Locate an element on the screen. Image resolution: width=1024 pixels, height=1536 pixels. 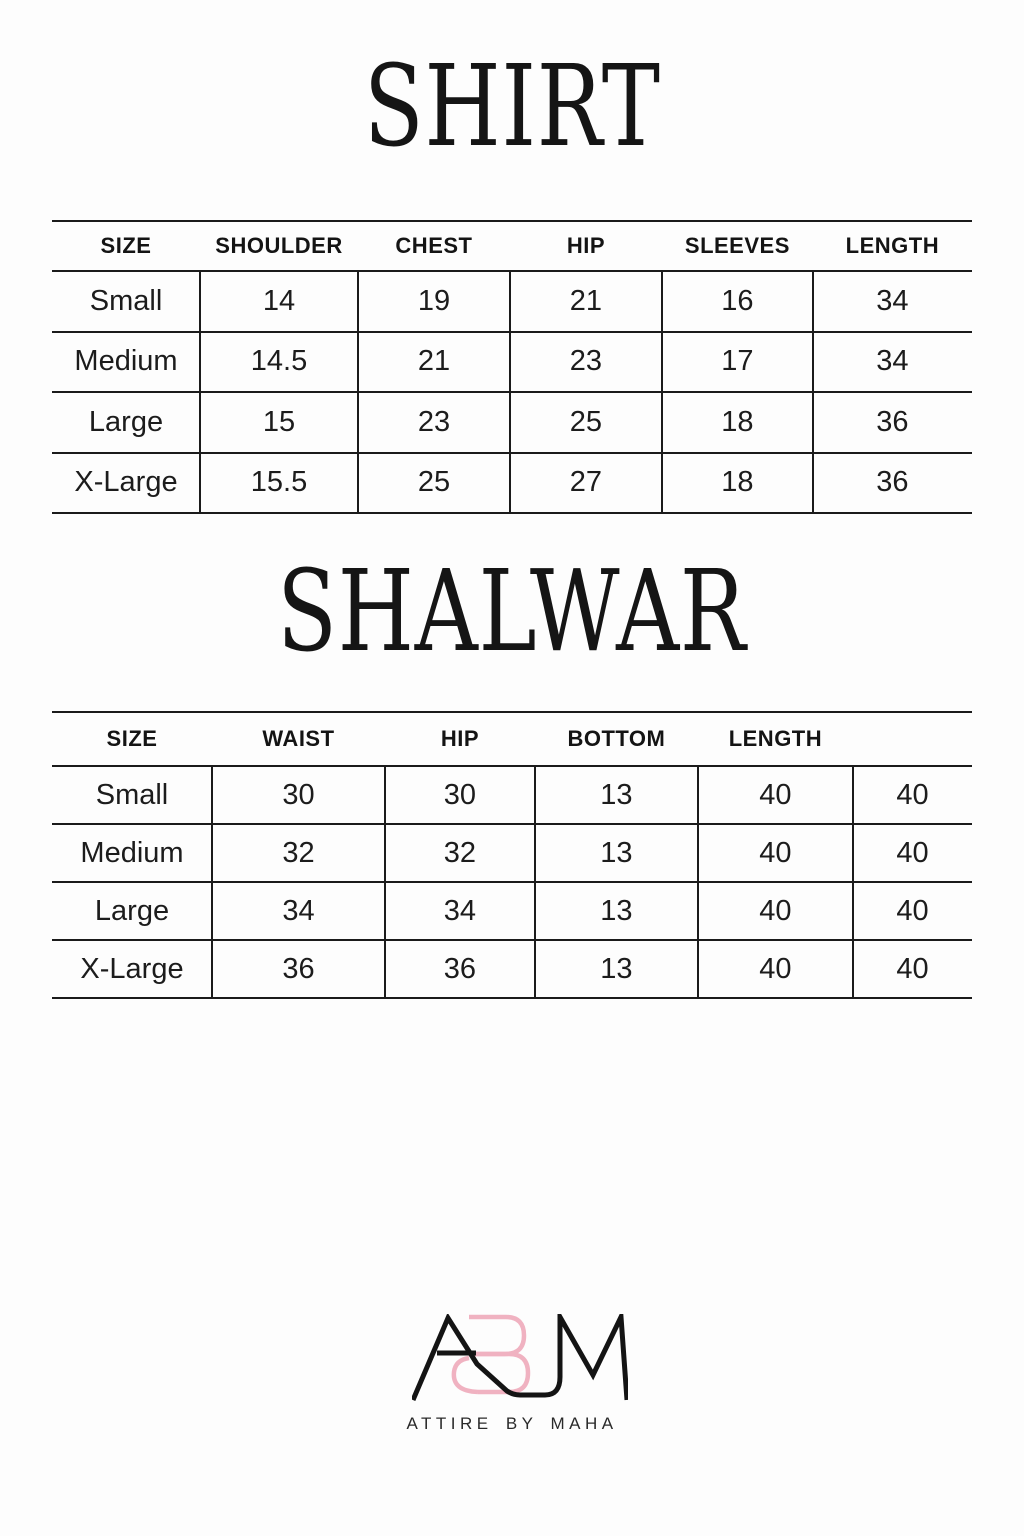
header-cell-chest: CHEST is located at coordinates (434, 245).